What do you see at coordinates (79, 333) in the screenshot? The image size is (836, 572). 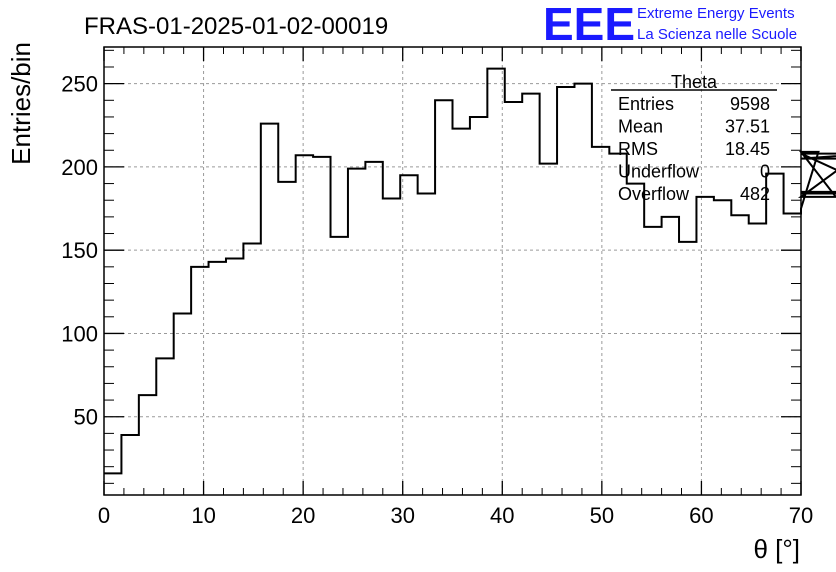 I see `y-tick-label: 100` at bounding box center [79, 333].